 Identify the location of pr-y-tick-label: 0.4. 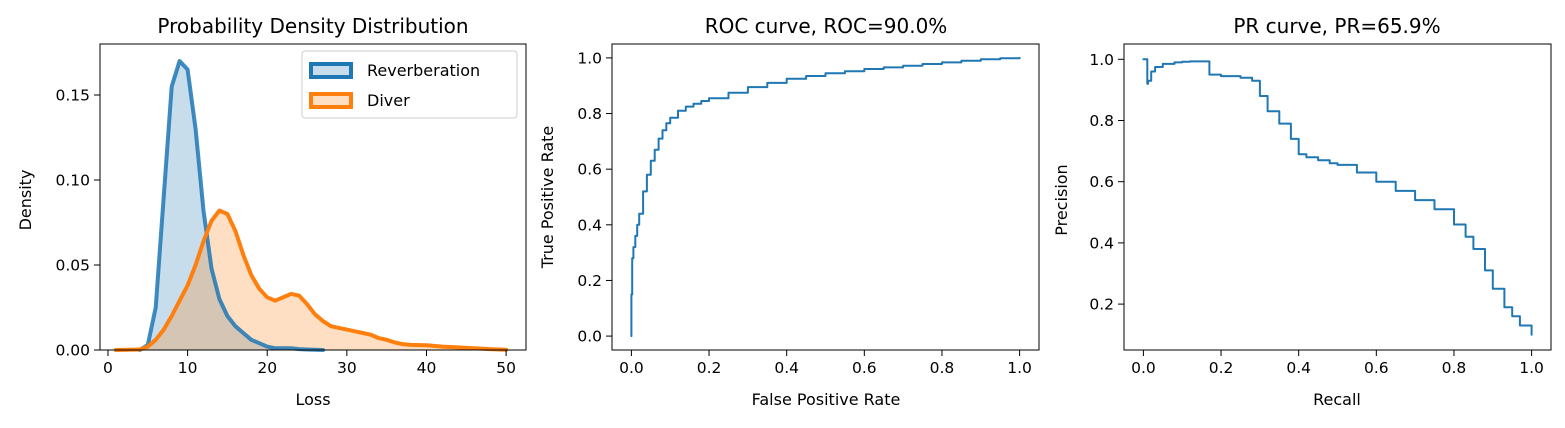
(1101, 243).